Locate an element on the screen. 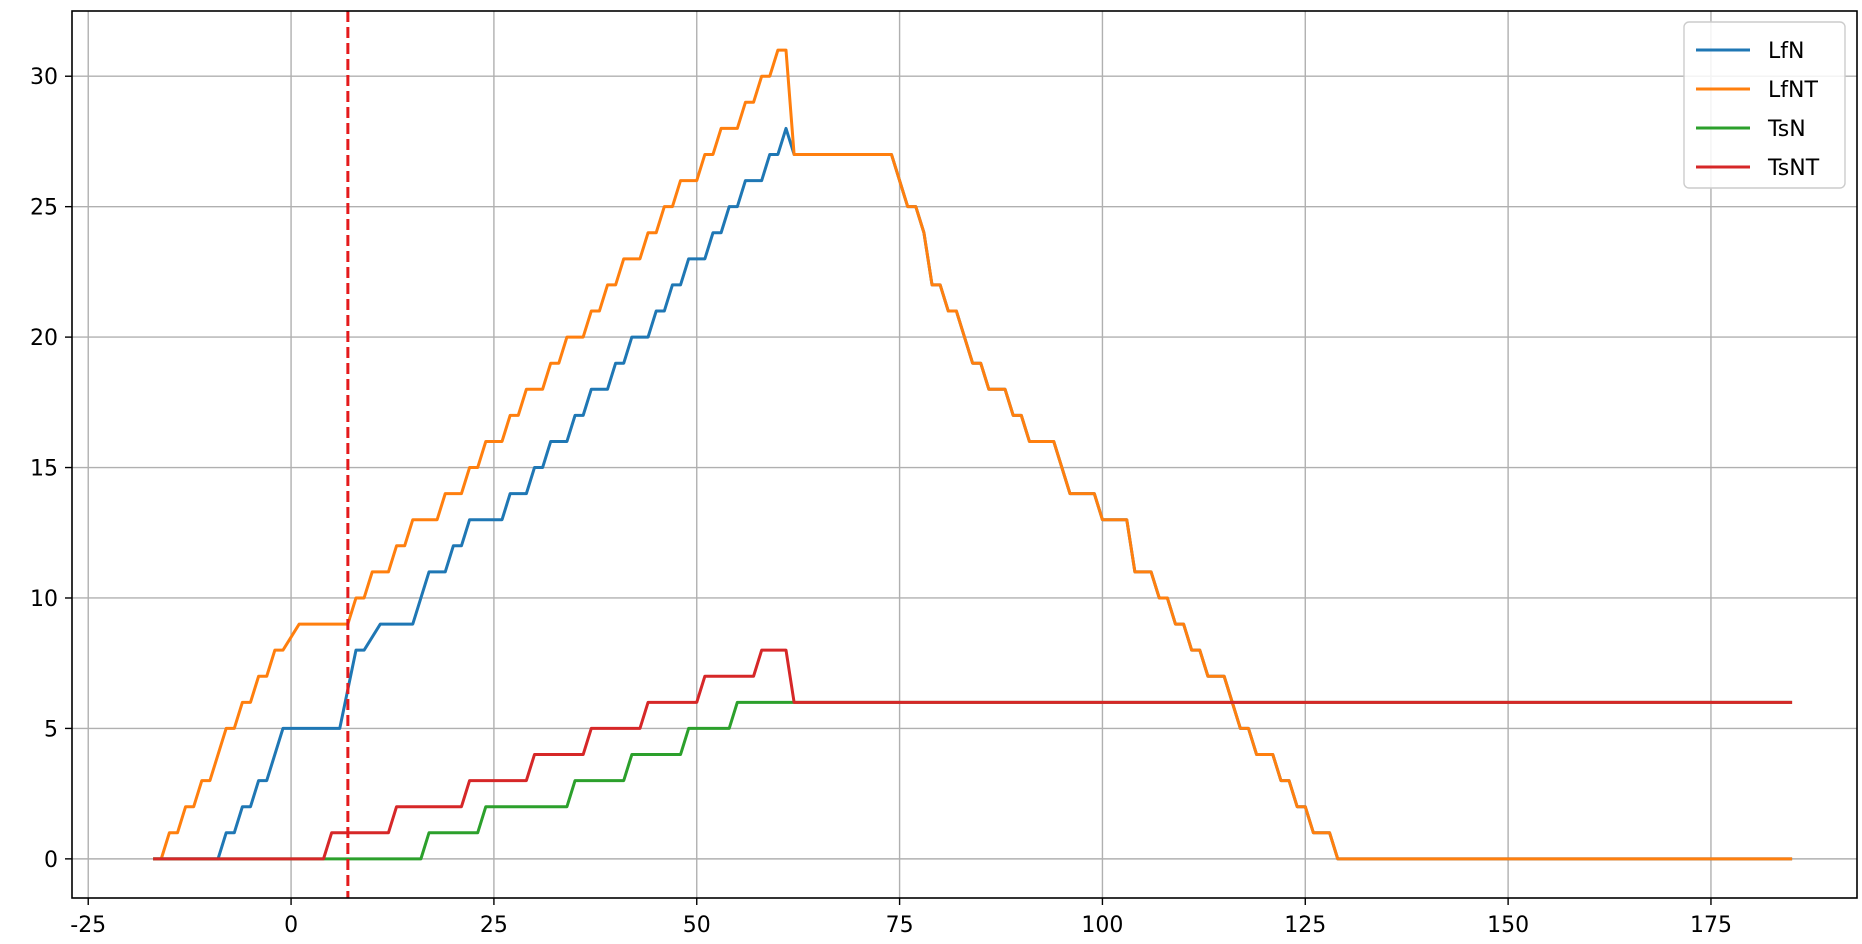 This screenshot has height=944, width=1862. x-axis-ticks: -25 0 25 50 75 100 125 150 175 is located at coordinates (901, 918).